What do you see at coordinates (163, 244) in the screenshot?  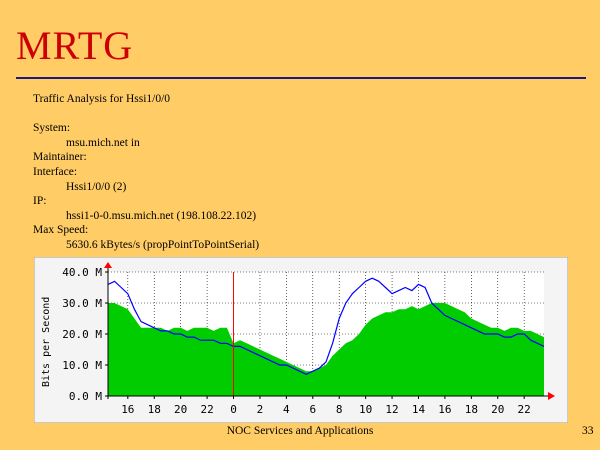 I see `maxspeed-value: 5630.6 kBytes/s (propPointToPointSerial)` at bounding box center [163, 244].